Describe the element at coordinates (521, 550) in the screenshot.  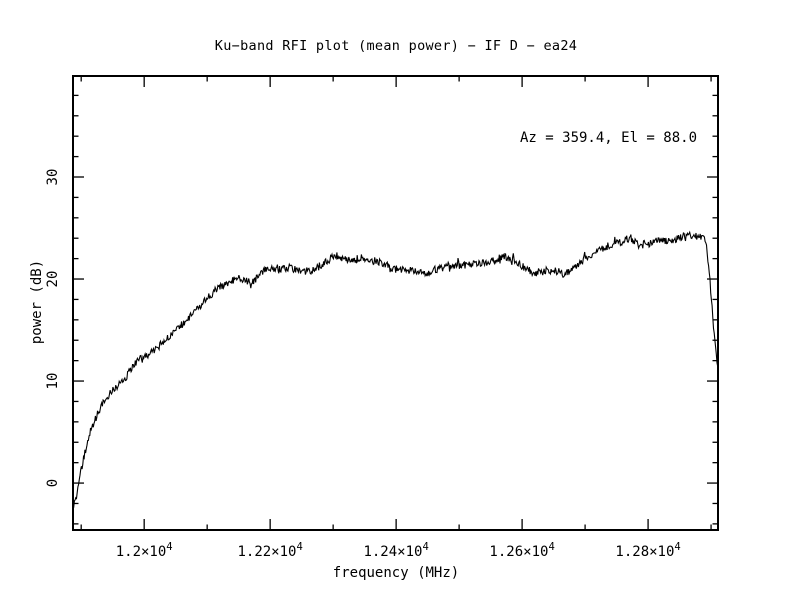
I see `x-tick-label: 1.26×104` at that location.